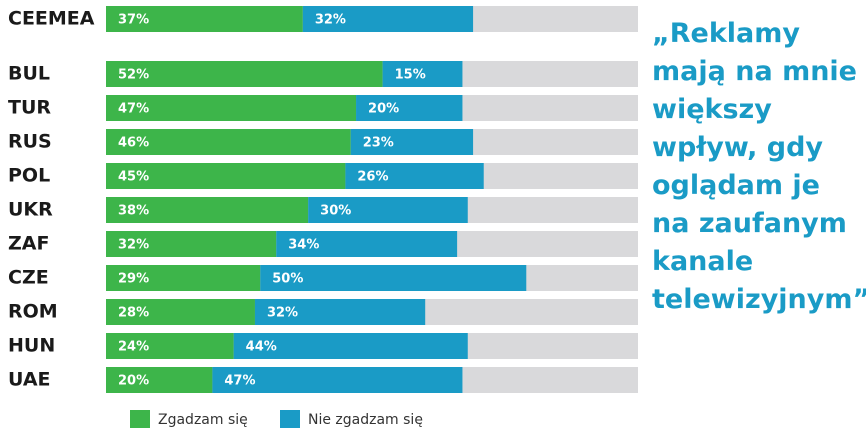 The height and width of the screenshot is (436, 866). I want to click on value-label: 44%, so click(261, 347).